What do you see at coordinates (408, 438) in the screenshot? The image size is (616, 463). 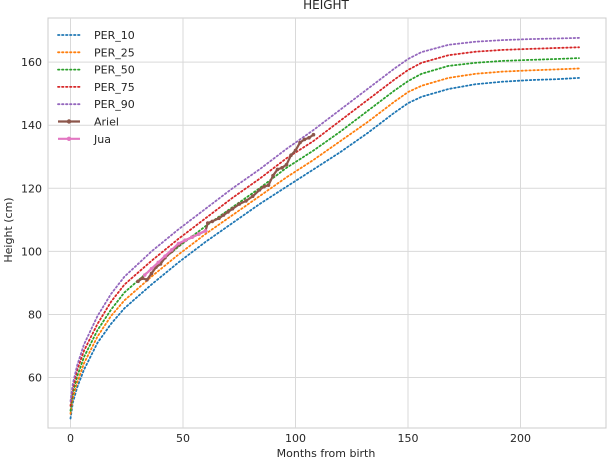 I see `x-tick-label: 150` at bounding box center [408, 438].